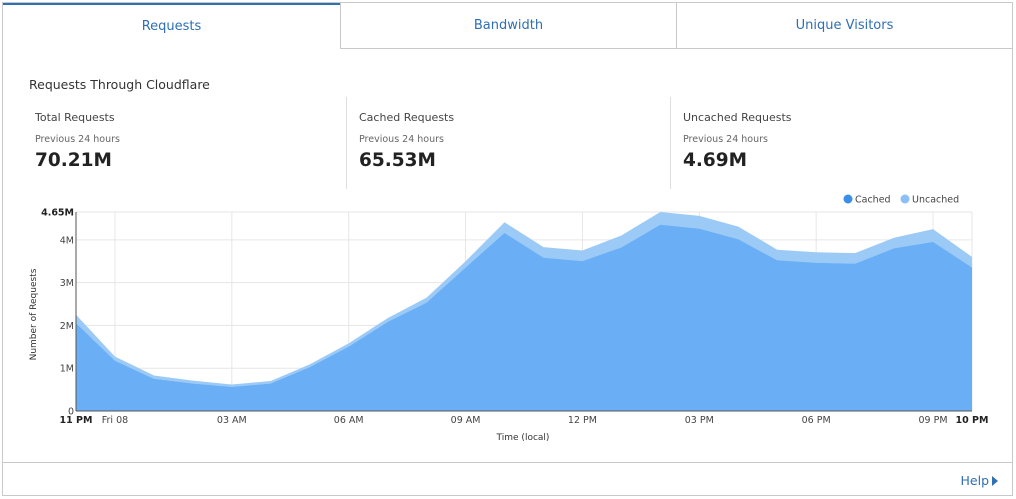  What do you see at coordinates (935, 200) in the screenshot?
I see `legend-label-uncached: Uncached` at bounding box center [935, 200].